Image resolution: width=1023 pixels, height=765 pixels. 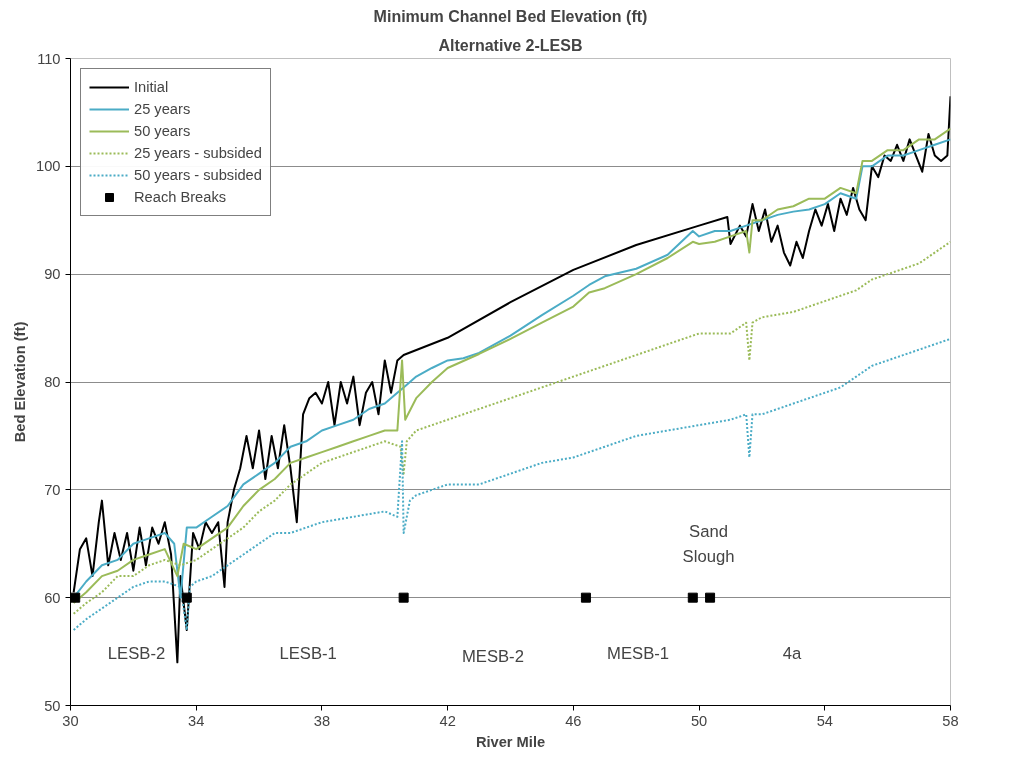 What do you see at coordinates (198, 175) in the screenshot?
I see `legend-label: 50 years - subsided` at bounding box center [198, 175].